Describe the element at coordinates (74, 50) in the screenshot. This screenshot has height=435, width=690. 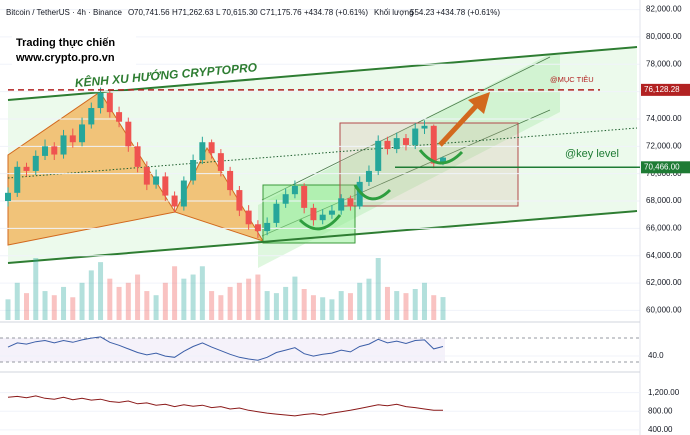
I see `watermark-box` at that location.